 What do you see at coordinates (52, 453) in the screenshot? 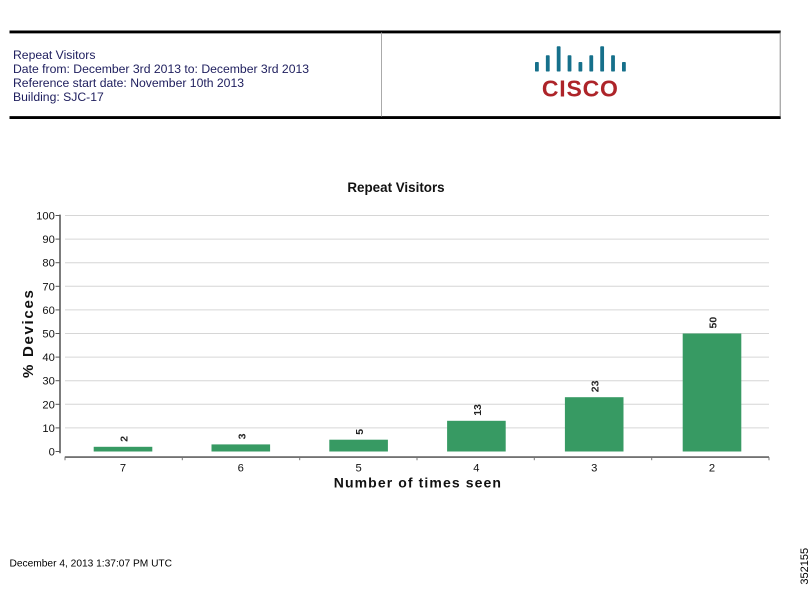
I see `svg-text: 0` at bounding box center [52, 453].